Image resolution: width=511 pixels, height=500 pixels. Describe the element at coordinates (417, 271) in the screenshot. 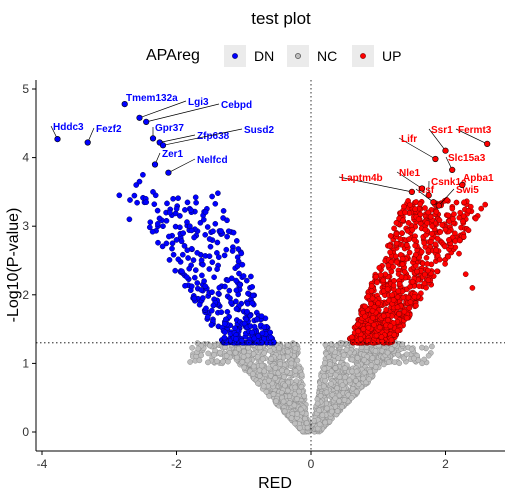

I see `up-points` at that location.